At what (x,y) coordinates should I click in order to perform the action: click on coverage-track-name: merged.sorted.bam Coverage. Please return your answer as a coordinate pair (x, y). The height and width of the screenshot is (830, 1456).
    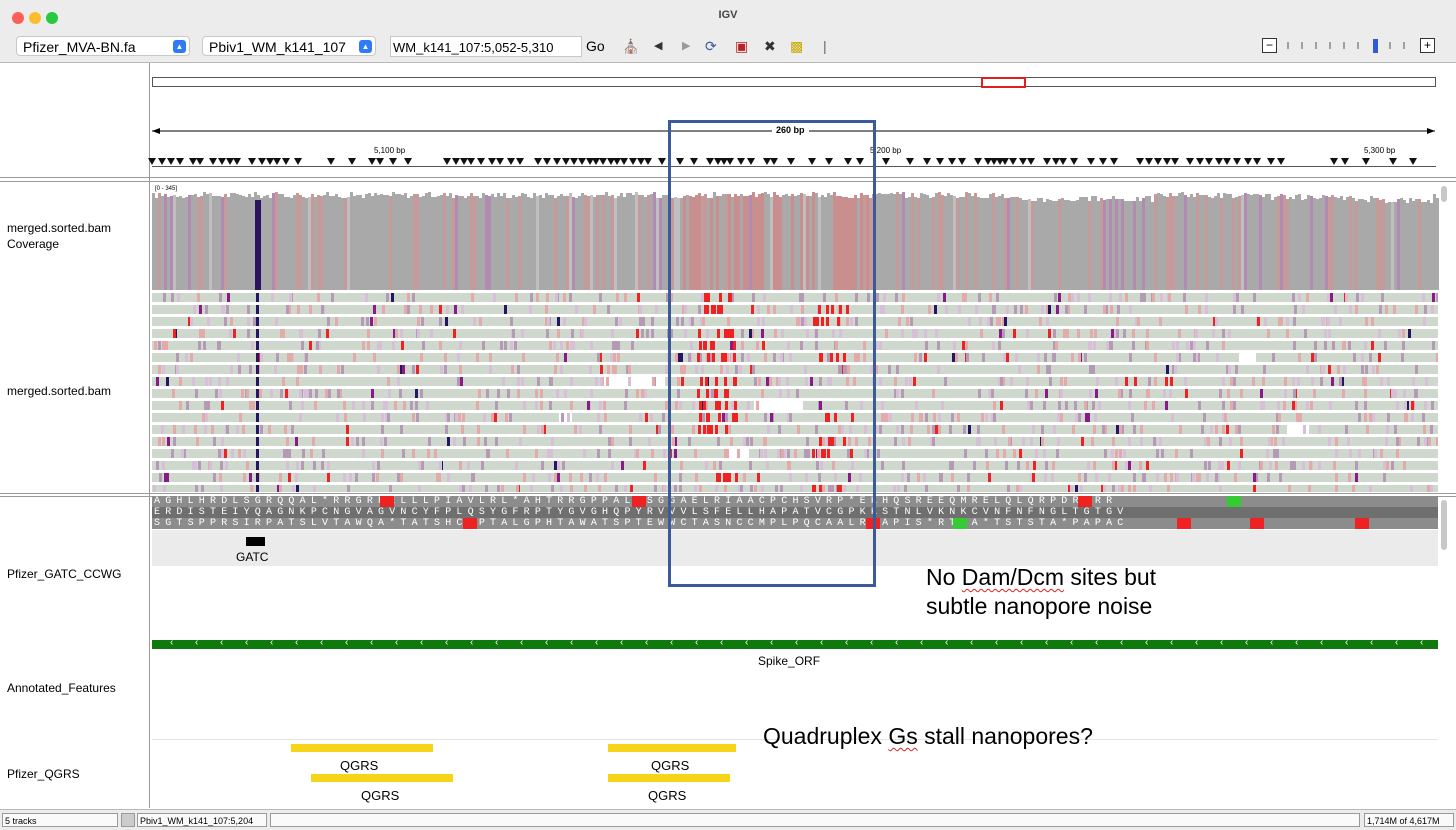
    Looking at the image, I should click on (59, 236).